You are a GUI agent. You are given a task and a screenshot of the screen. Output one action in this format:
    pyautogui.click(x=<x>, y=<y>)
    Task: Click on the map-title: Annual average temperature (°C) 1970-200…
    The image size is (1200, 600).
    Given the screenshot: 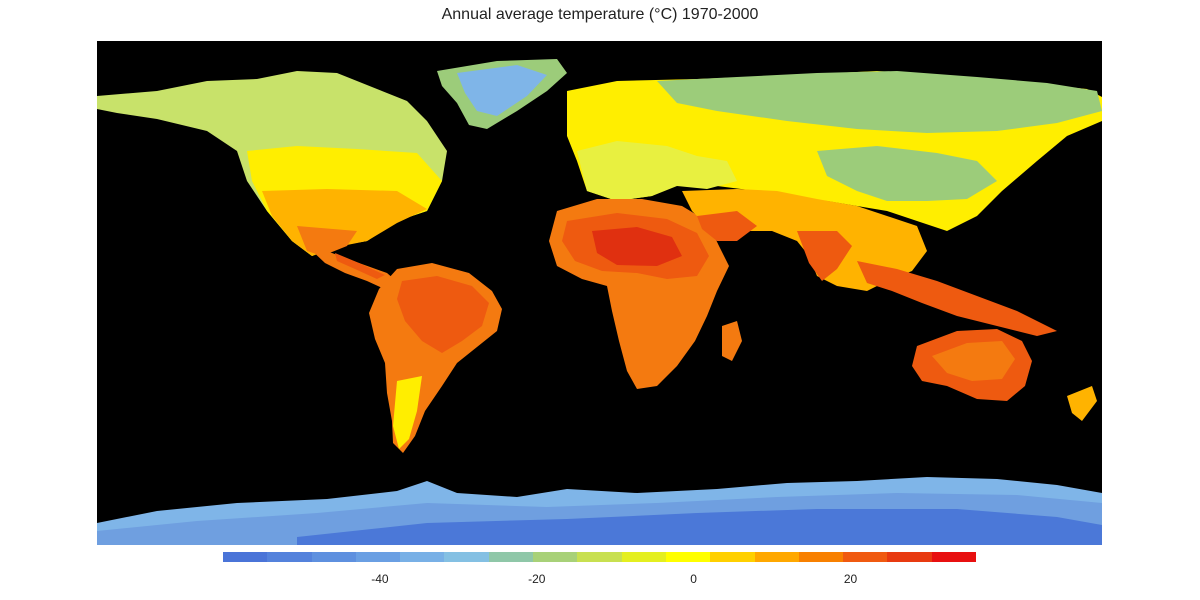 What is the action you would take?
    pyautogui.click(x=600, y=14)
    